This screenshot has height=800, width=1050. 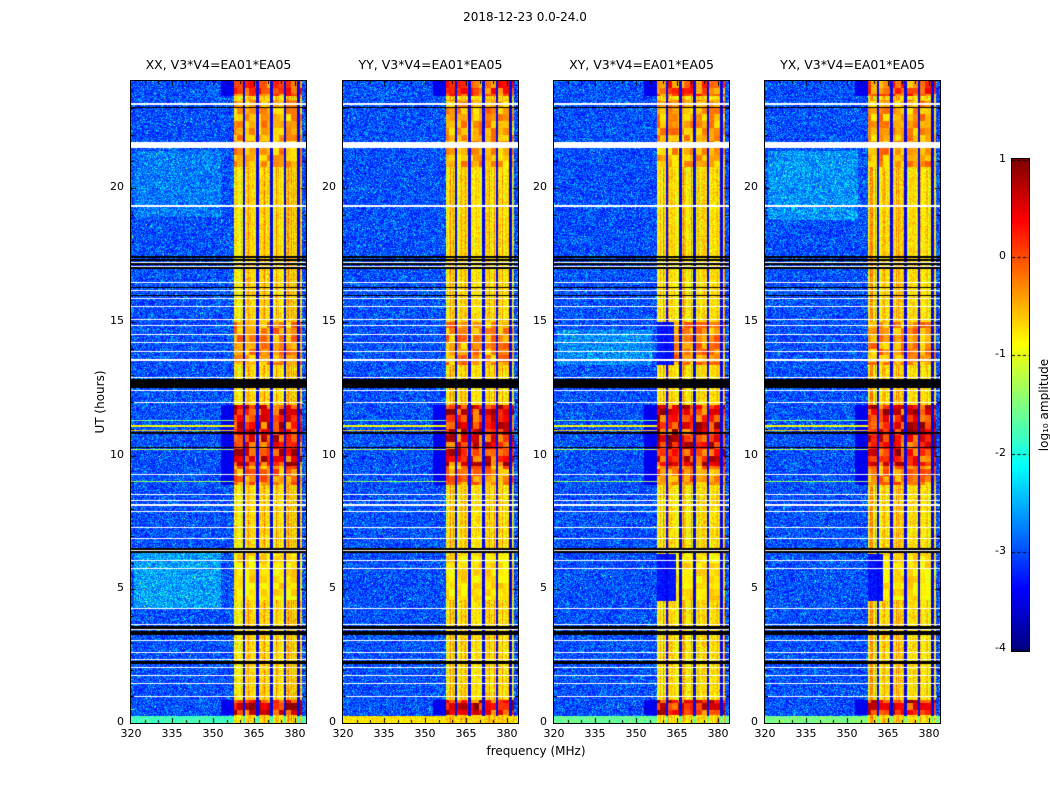 I want to click on colorbar-tick-label: 1, so click(x=1002, y=158).